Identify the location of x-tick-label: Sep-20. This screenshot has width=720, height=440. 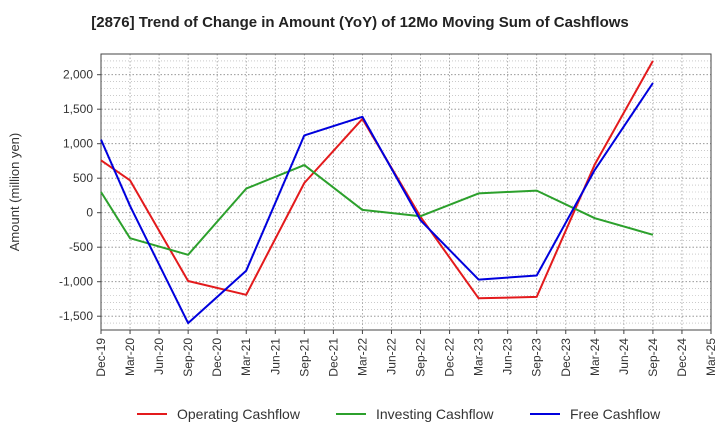
(188, 357).